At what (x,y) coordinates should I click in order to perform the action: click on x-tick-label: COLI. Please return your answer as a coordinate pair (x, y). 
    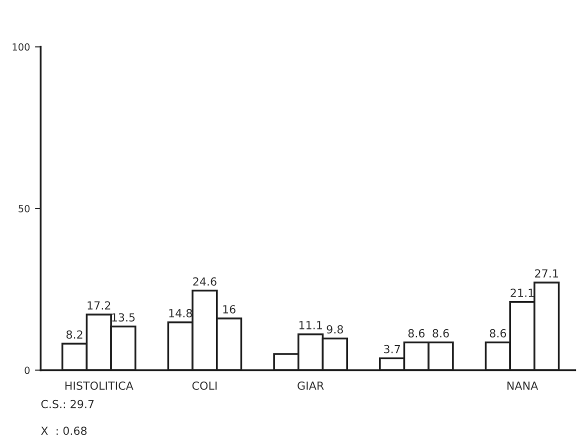
    Looking at the image, I should click on (204, 385).